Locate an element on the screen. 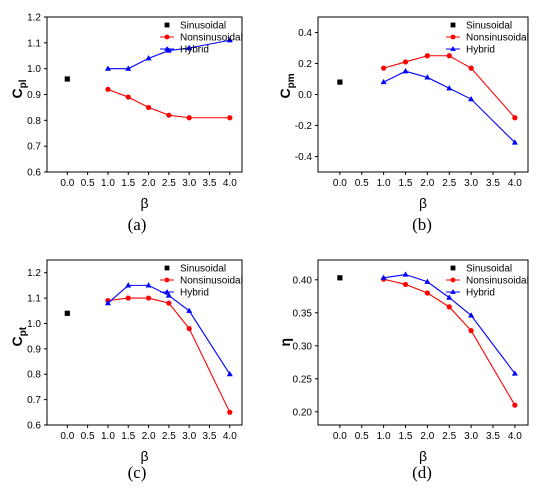  y-axis-label-main: η is located at coordinates (285, 342).